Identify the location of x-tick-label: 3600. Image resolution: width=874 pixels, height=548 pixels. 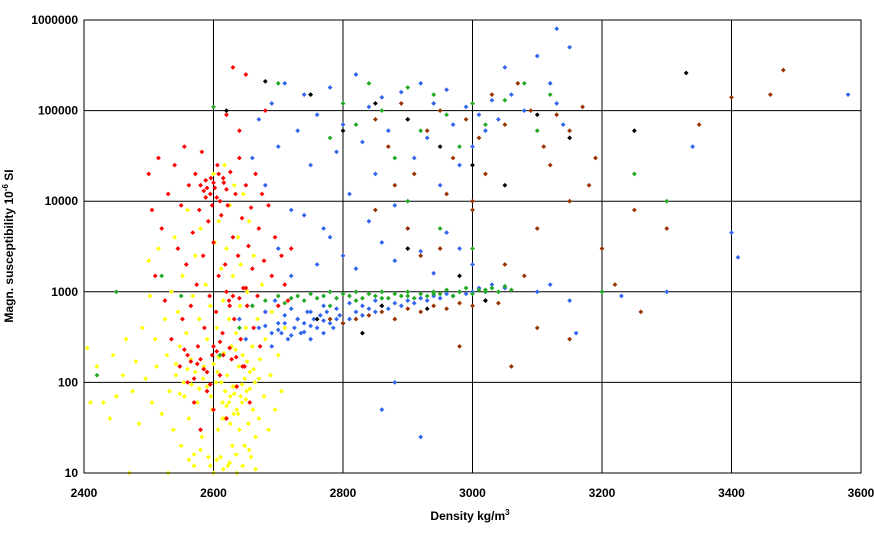
(861, 493).